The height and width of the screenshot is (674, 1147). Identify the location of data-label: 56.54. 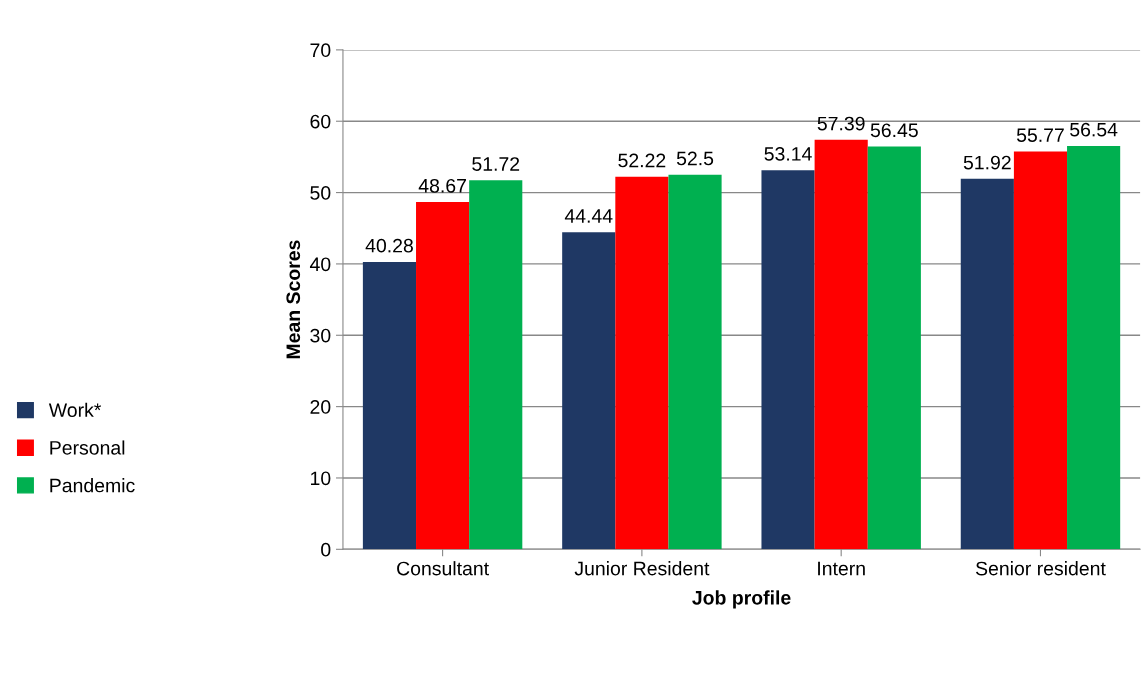
(1094, 129).